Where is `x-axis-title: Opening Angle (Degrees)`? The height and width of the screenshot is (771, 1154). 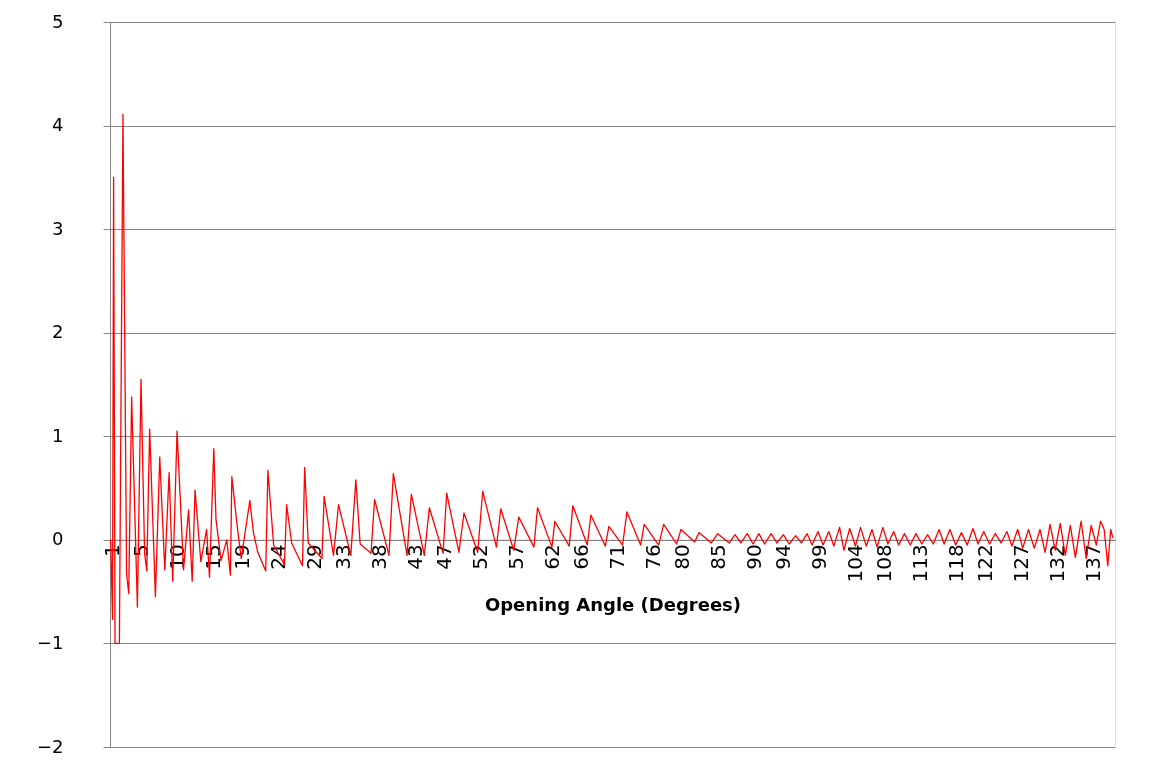 x-axis-title: Opening Angle (Degrees) is located at coordinates (613, 604).